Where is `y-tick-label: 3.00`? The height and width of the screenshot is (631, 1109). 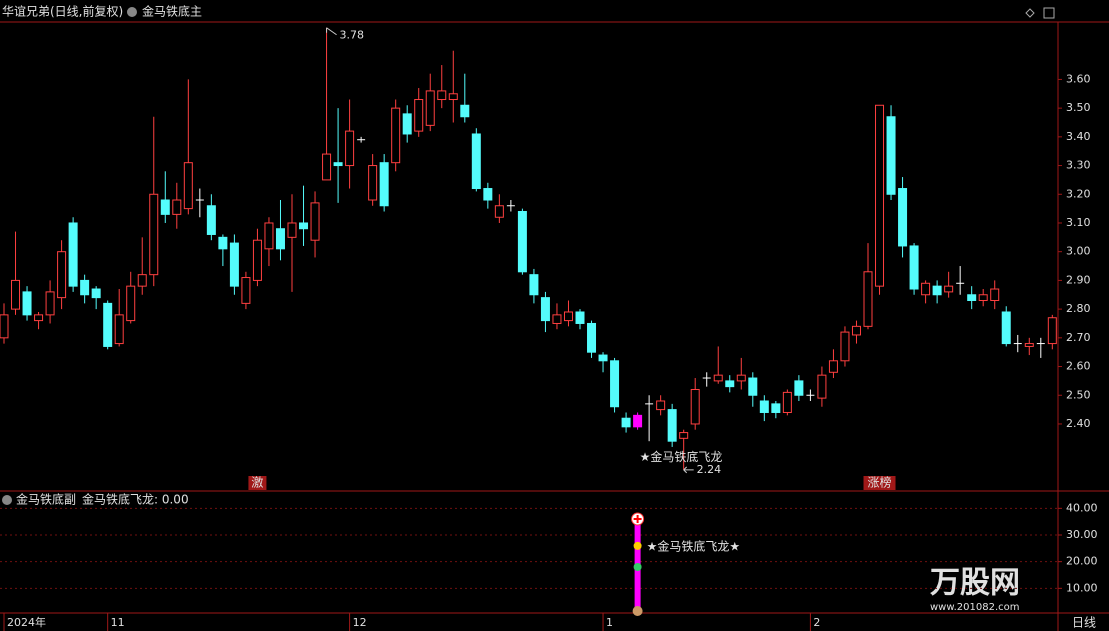
y-tick-label: 3.00 is located at coordinates (1078, 251).